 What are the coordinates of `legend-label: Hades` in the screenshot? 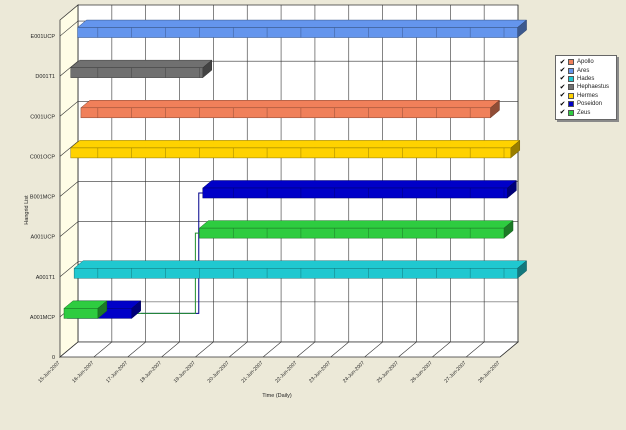 It's located at (586, 78).